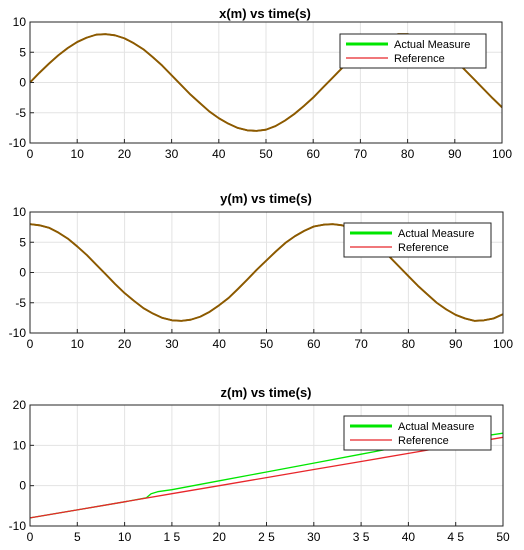 The height and width of the screenshot is (550, 524). What do you see at coordinates (265, 392) in the screenshot?
I see `chart-title: z(m) vs time(s)` at bounding box center [265, 392].